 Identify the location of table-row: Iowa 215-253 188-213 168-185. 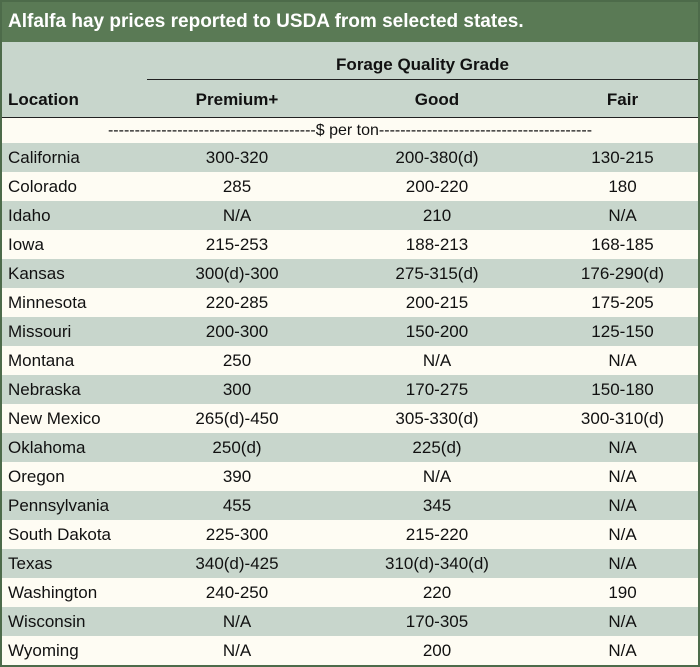
(350, 244).